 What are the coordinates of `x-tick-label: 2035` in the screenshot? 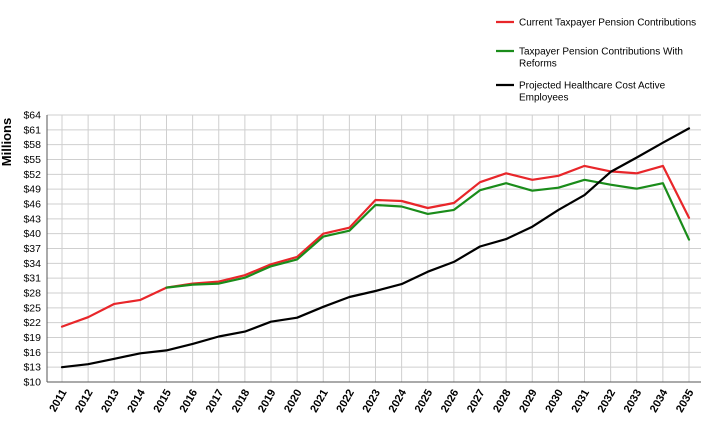 It's located at (685, 401).